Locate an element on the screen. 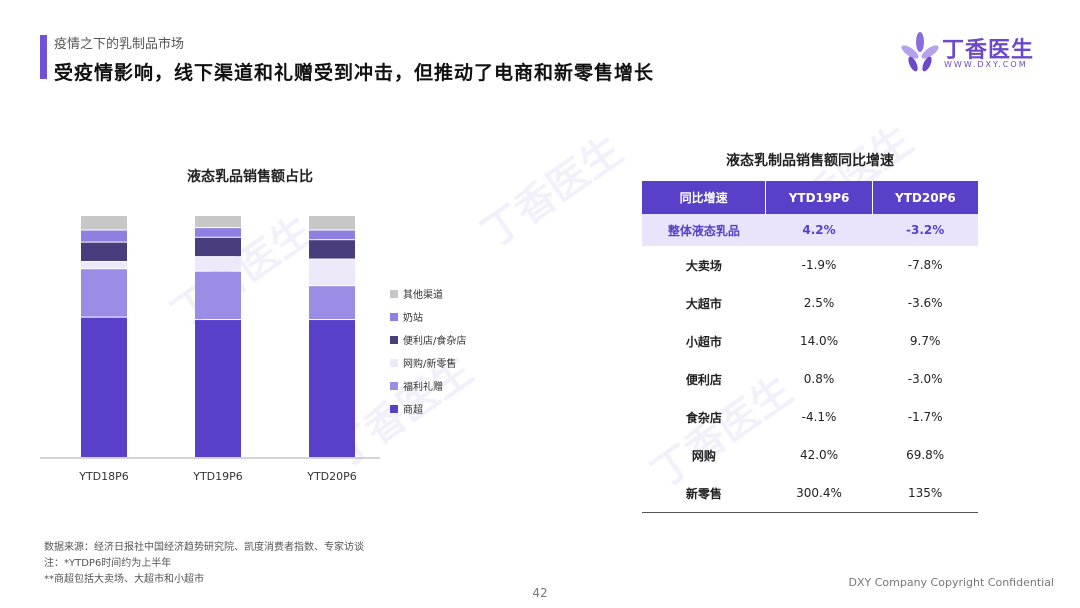  legend-item: 福利礼赠 is located at coordinates (428, 385).